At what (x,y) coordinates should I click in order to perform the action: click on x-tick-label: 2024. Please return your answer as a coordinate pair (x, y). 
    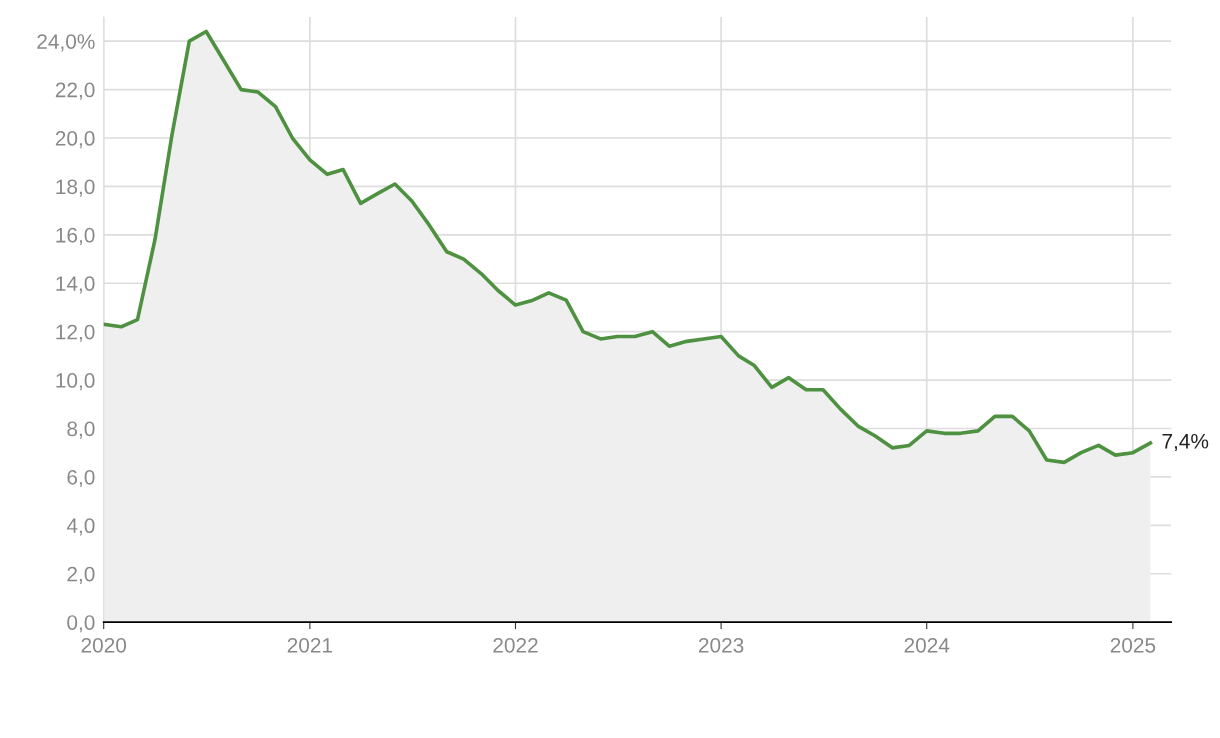
    Looking at the image, I should click on (927, 645).